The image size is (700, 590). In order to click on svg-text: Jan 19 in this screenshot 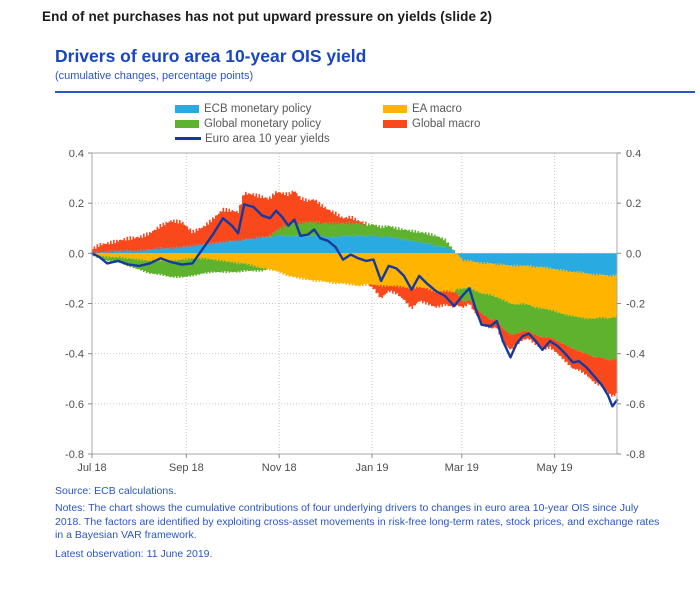, I will do `click(371, 468)`.